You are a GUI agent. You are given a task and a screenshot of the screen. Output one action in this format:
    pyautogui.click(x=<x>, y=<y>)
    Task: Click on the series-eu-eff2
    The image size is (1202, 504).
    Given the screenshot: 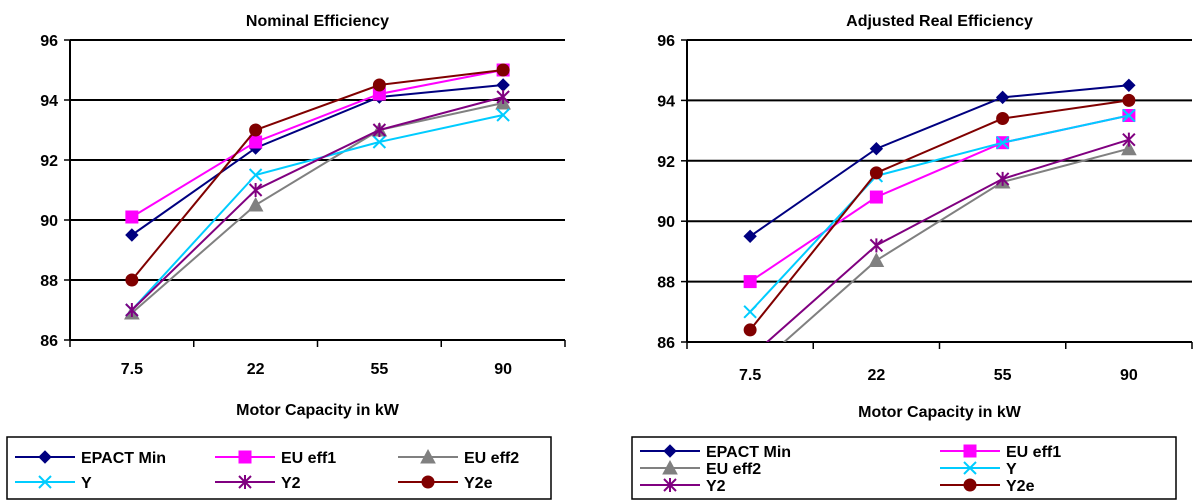 What is the action you would take?
    pyautogui.click(x=317, y=207)
    